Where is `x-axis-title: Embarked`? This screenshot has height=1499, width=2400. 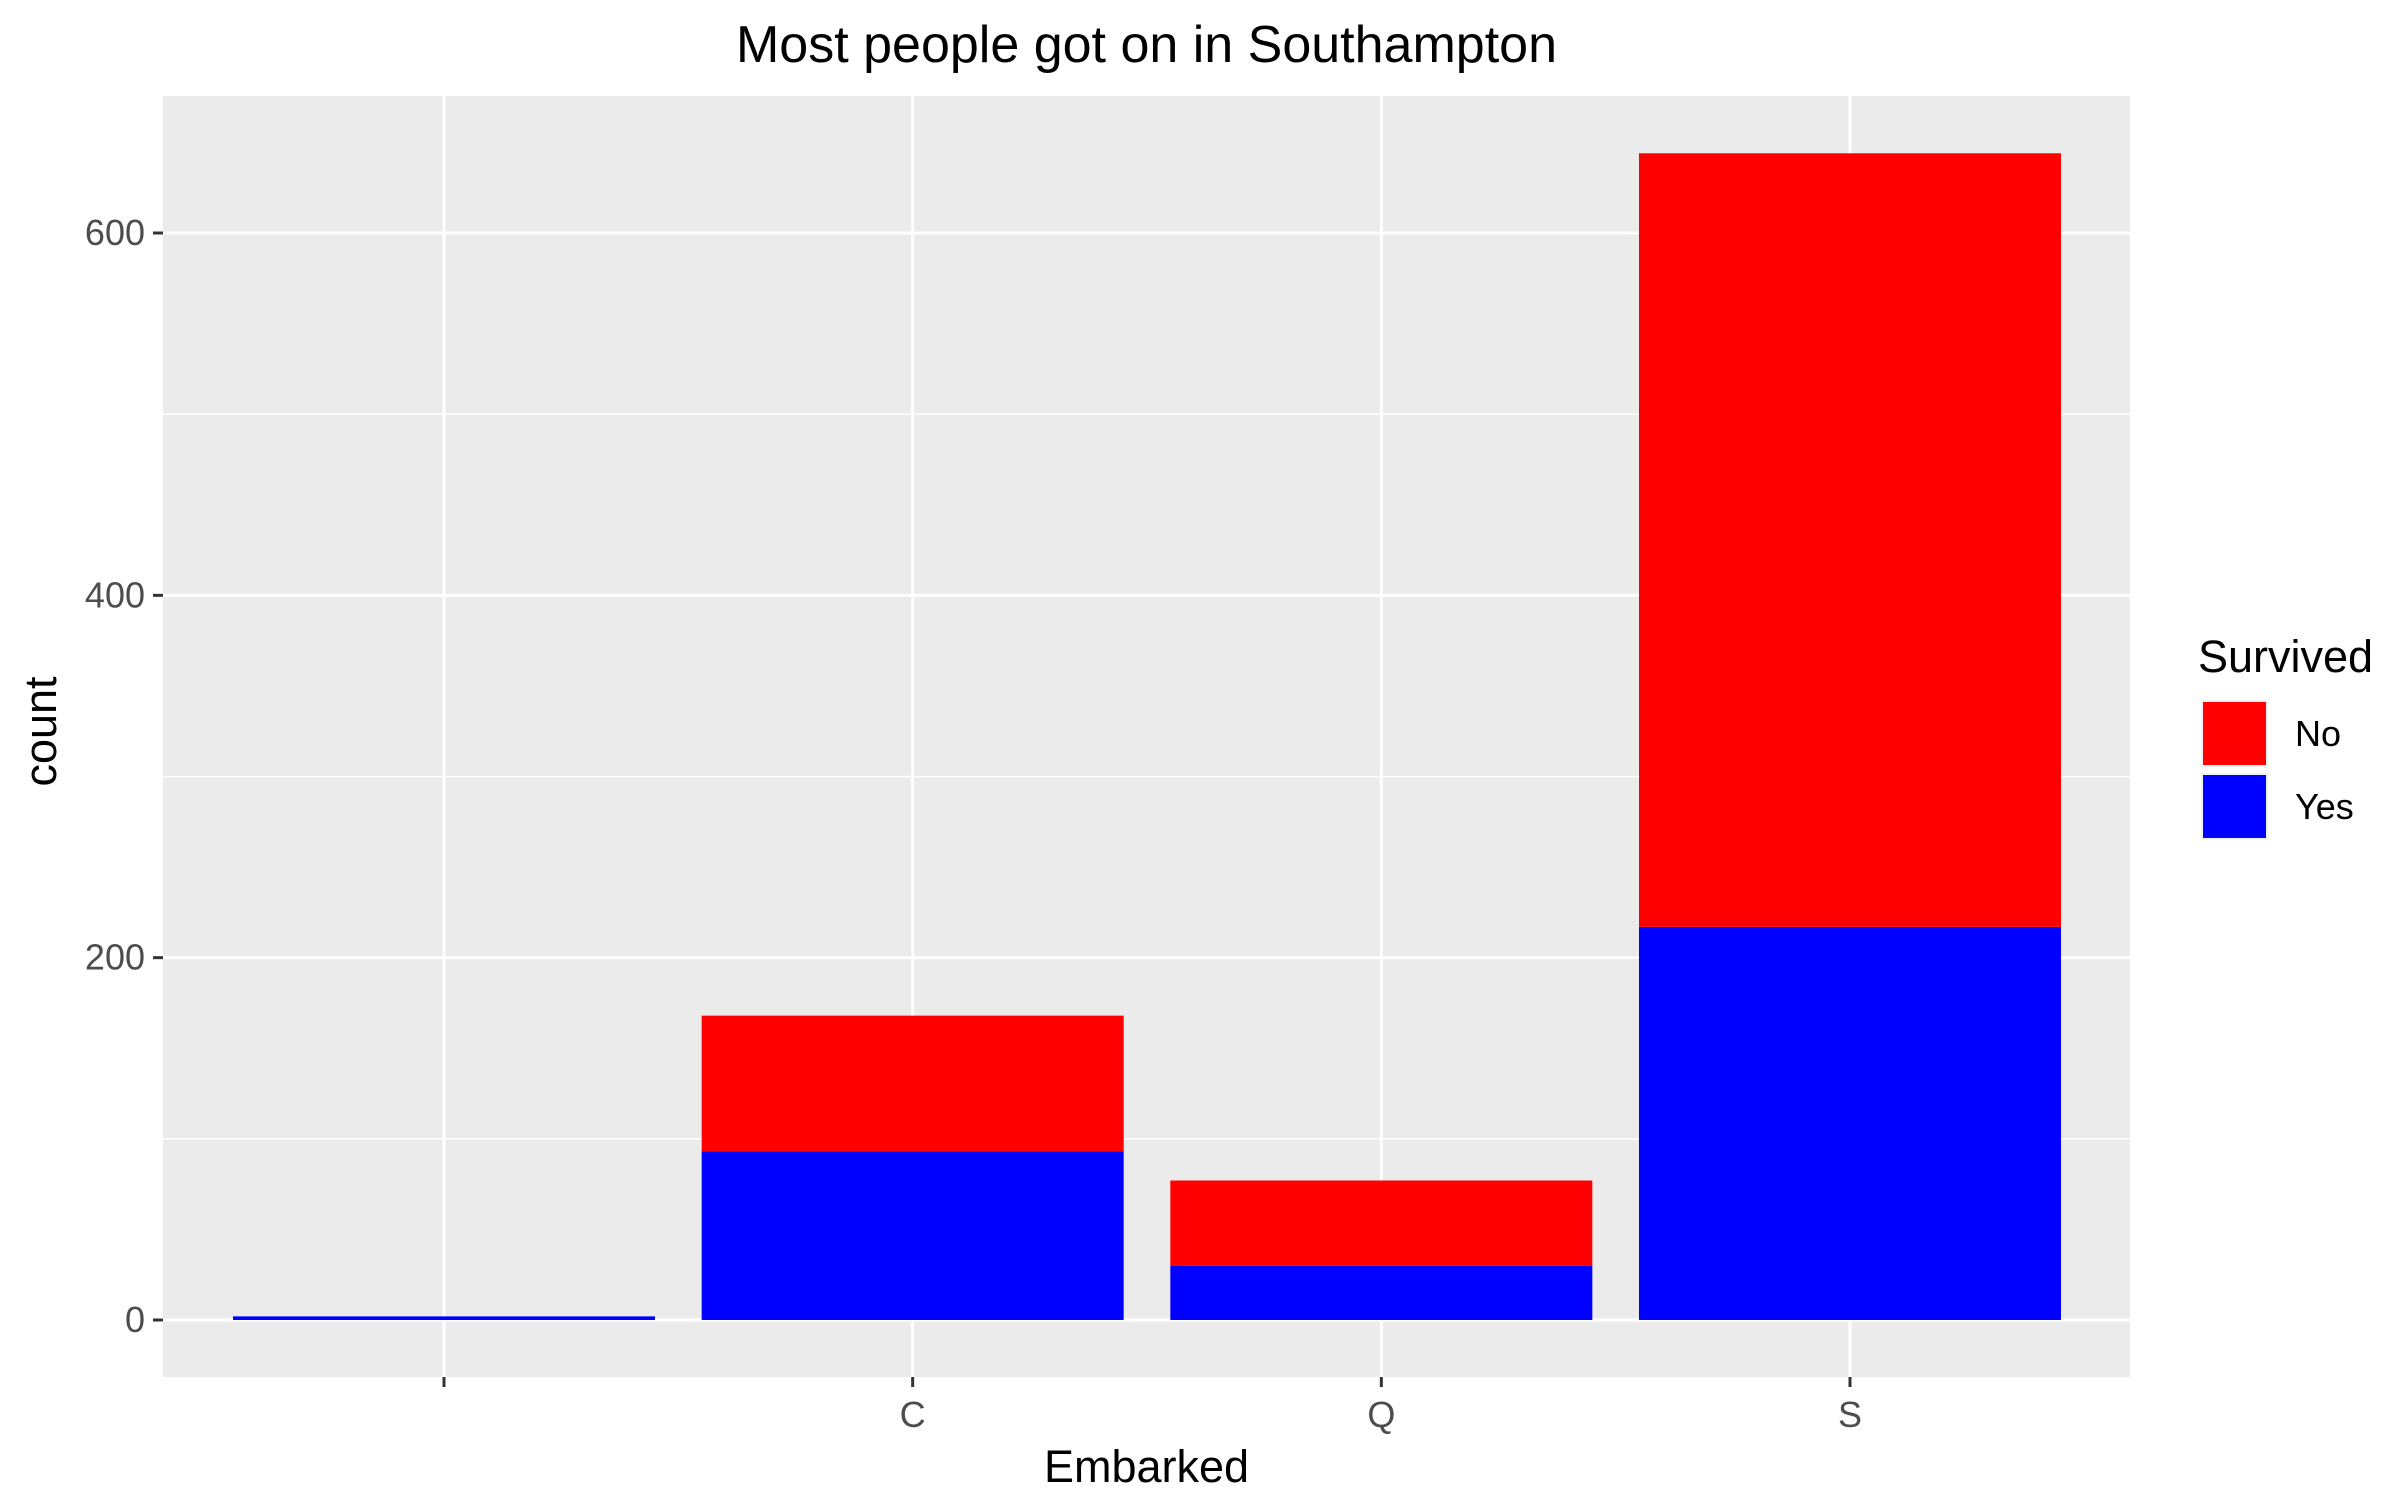
x-axis-title: Embarked is located at coordinates (1146, 1466).